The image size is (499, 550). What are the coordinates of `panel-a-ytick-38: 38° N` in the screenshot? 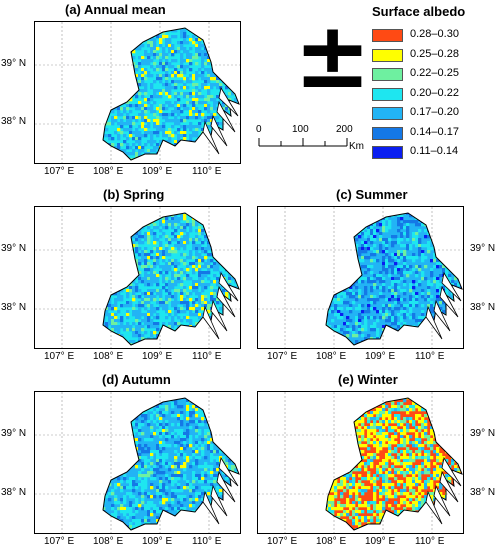 It's located at (14, 121).